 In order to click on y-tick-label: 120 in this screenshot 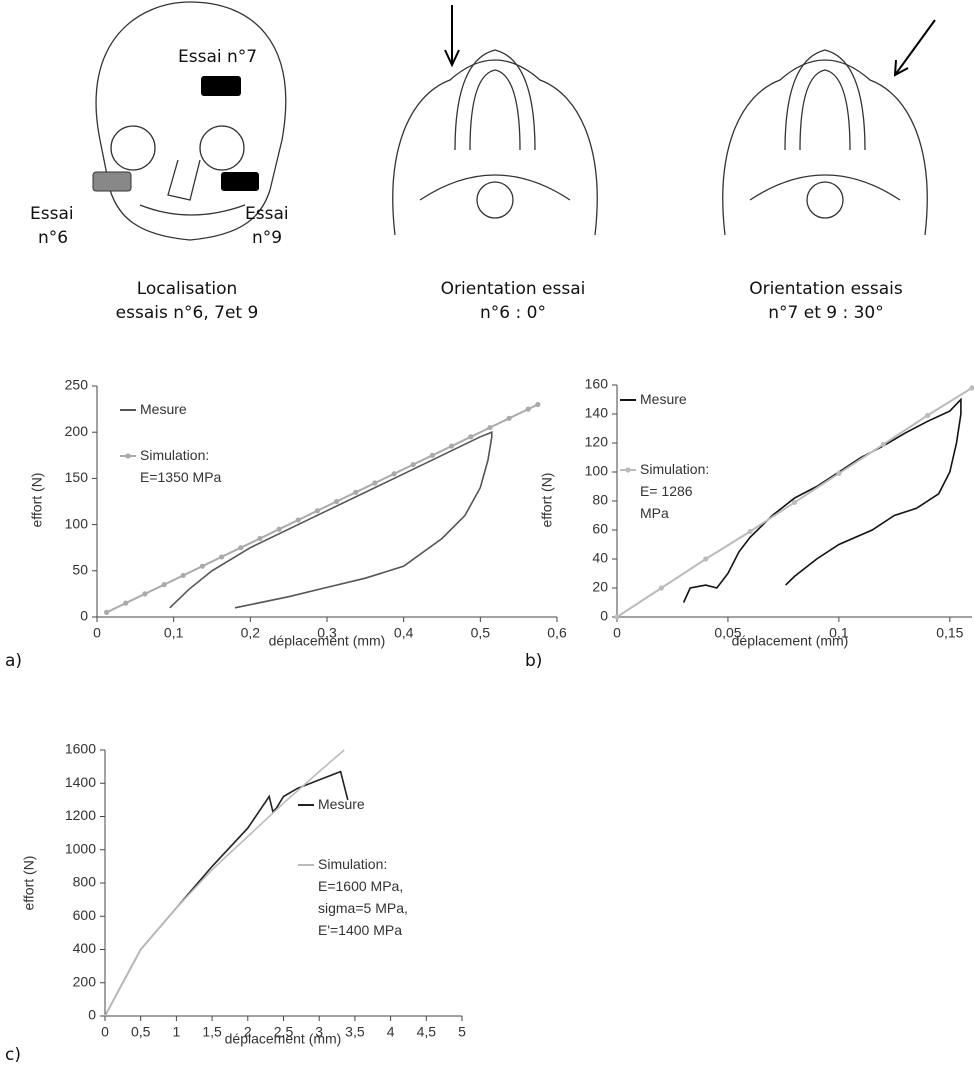, I will do `click(597, 442)`.